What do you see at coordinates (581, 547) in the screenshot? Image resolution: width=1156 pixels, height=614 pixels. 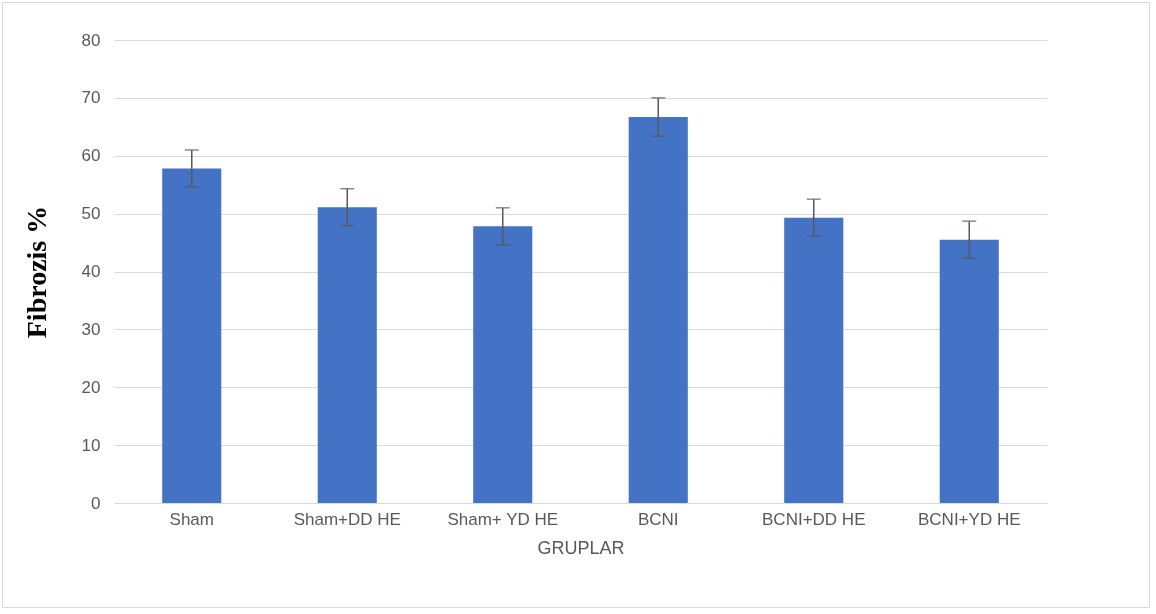 I see `x-axis-title: GRUPLAR` at bounding box center [581, 547].